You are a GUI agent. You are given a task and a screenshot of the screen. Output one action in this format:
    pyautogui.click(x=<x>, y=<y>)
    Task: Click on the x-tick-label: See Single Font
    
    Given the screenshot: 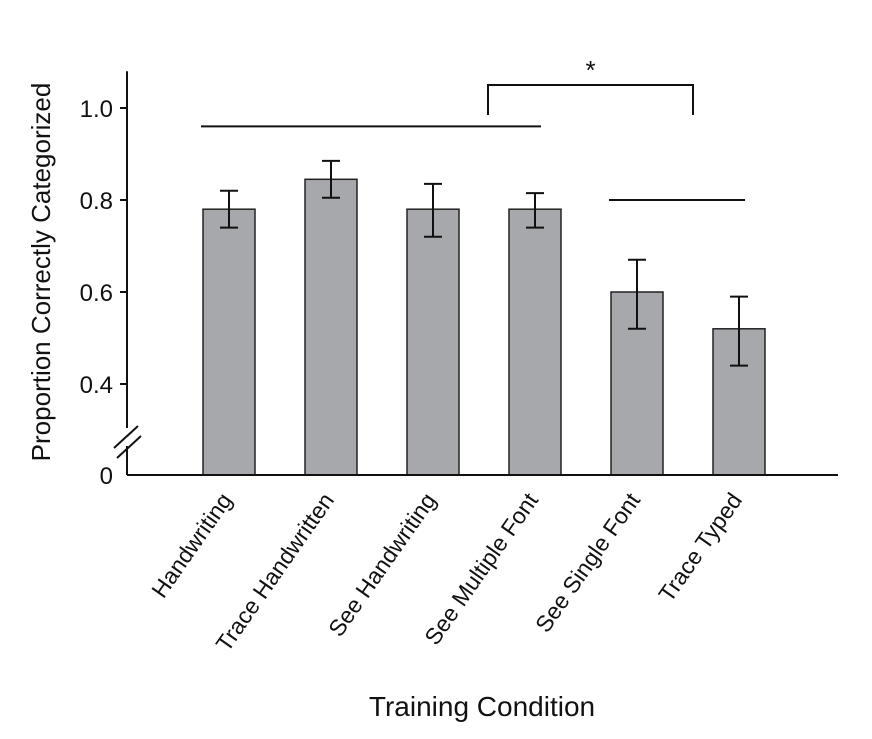 What is the action you would take?
    pyautogui.click(x=588, y=561)
    